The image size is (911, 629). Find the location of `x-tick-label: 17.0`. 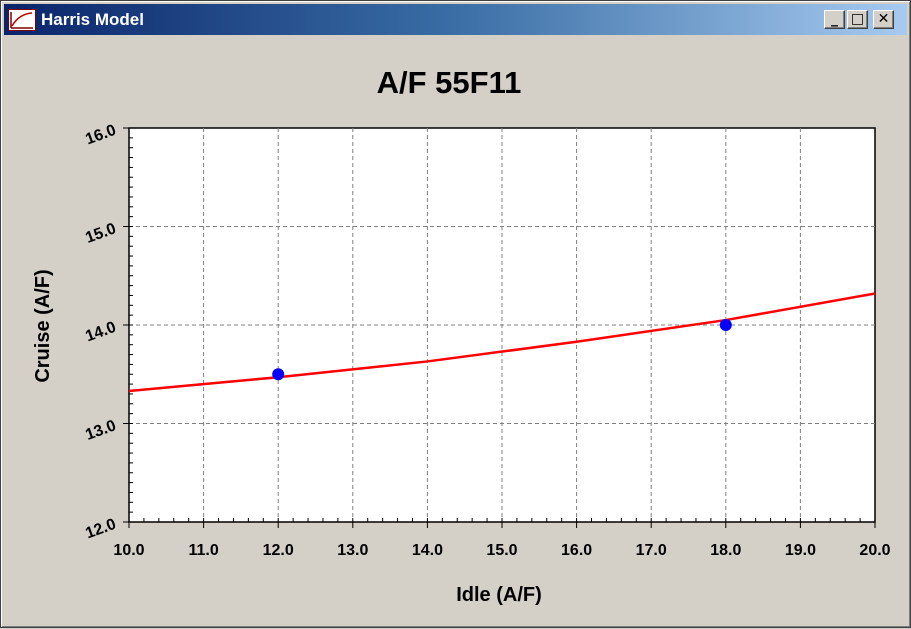

x-tick-label: 17.0 is located at coordinates (651, 550).